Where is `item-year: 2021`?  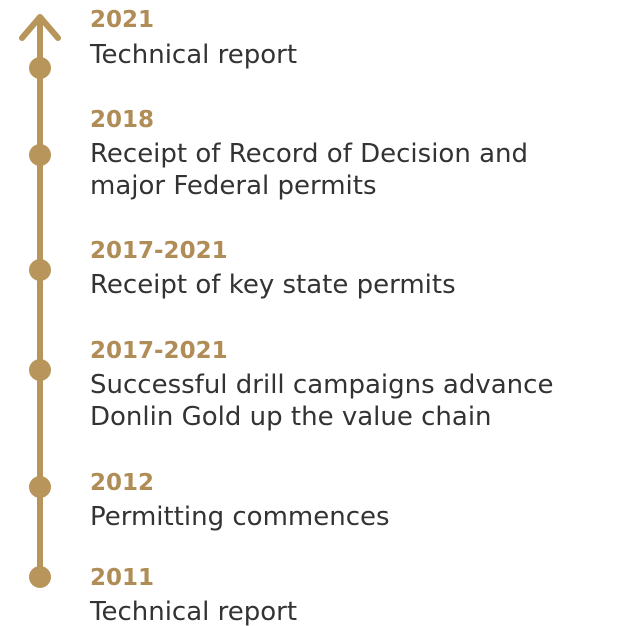
item-year: 2021 is located at coordinates (122, 20).